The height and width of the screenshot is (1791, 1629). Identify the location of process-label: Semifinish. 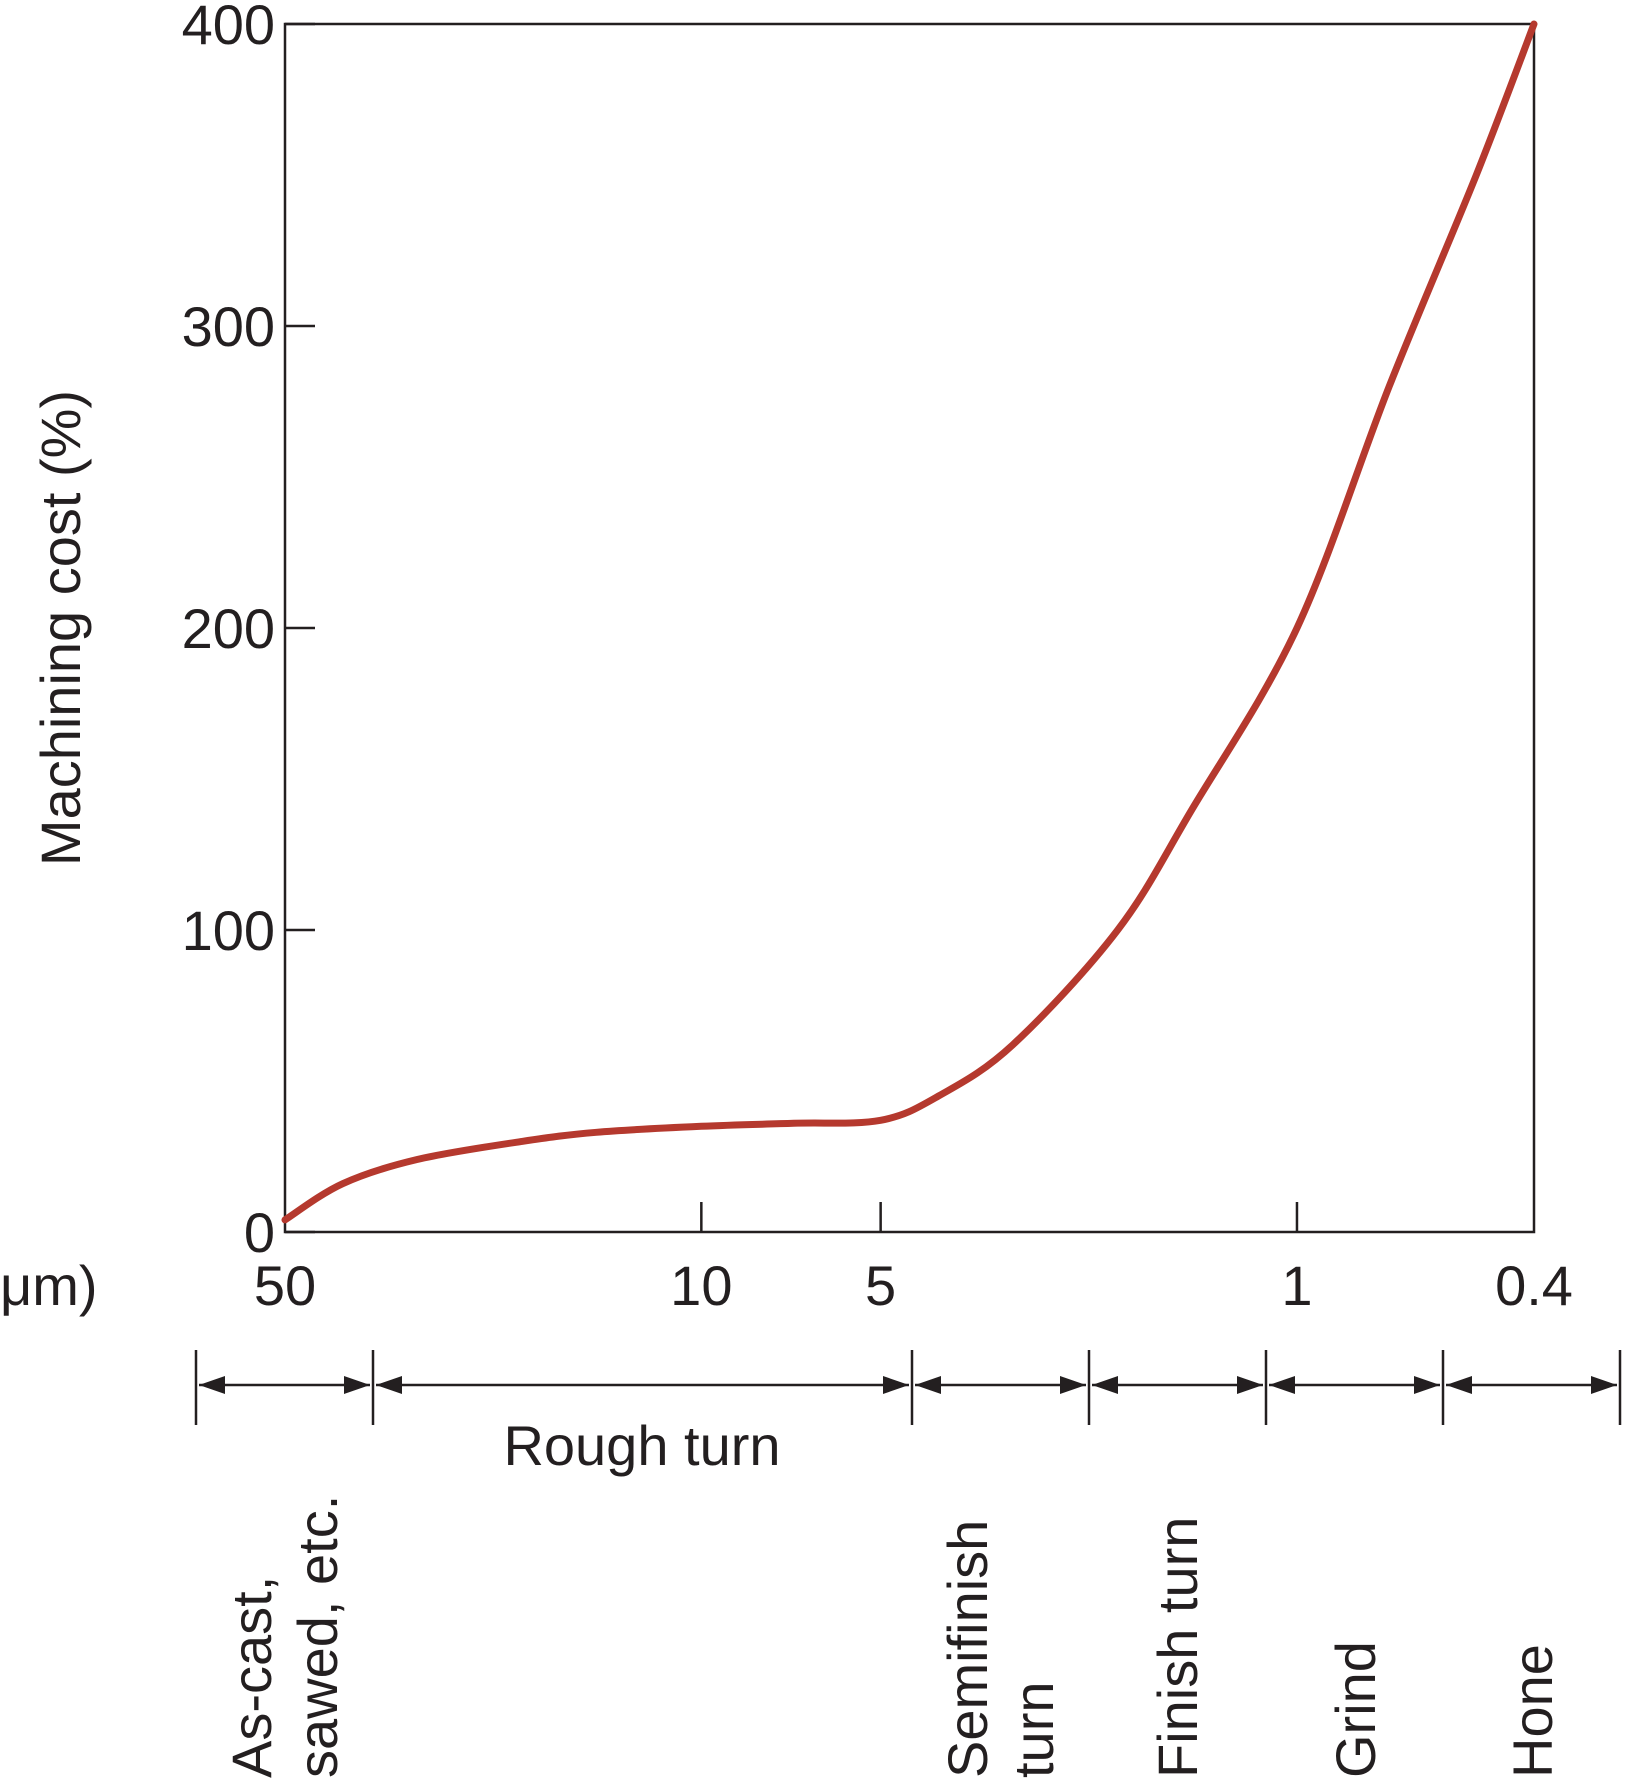
(967, 1649).